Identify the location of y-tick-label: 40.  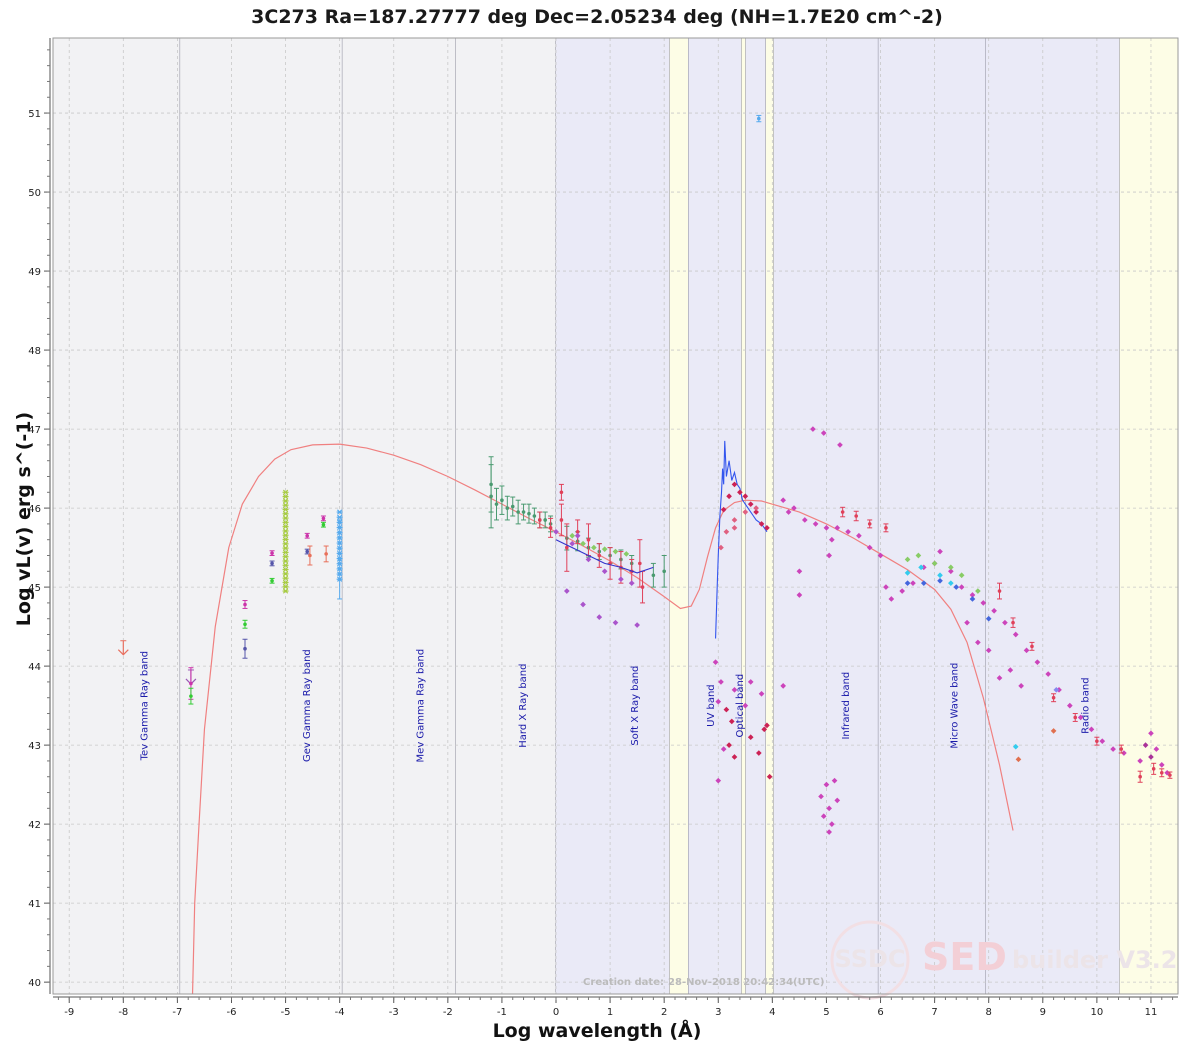
(34, 983).